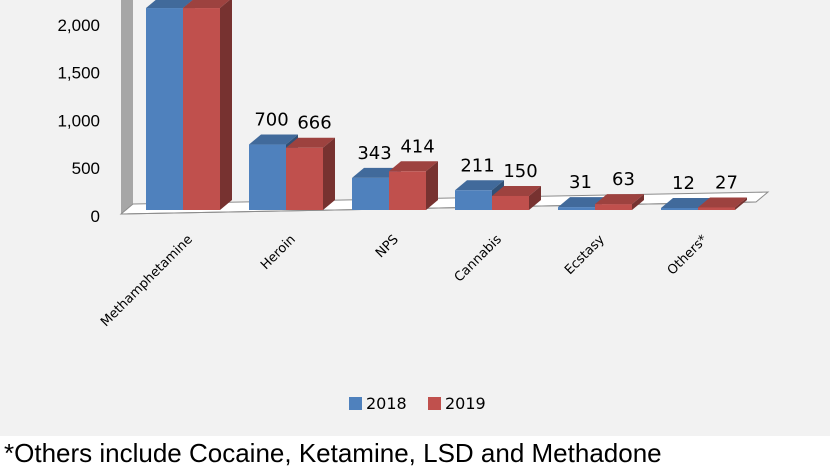 Image resolution: width=830 pixels, height=468 pixels. Describe the element at coordinates (387, 246) in the screenshot. I see `x-category-label: NPS` at that location.